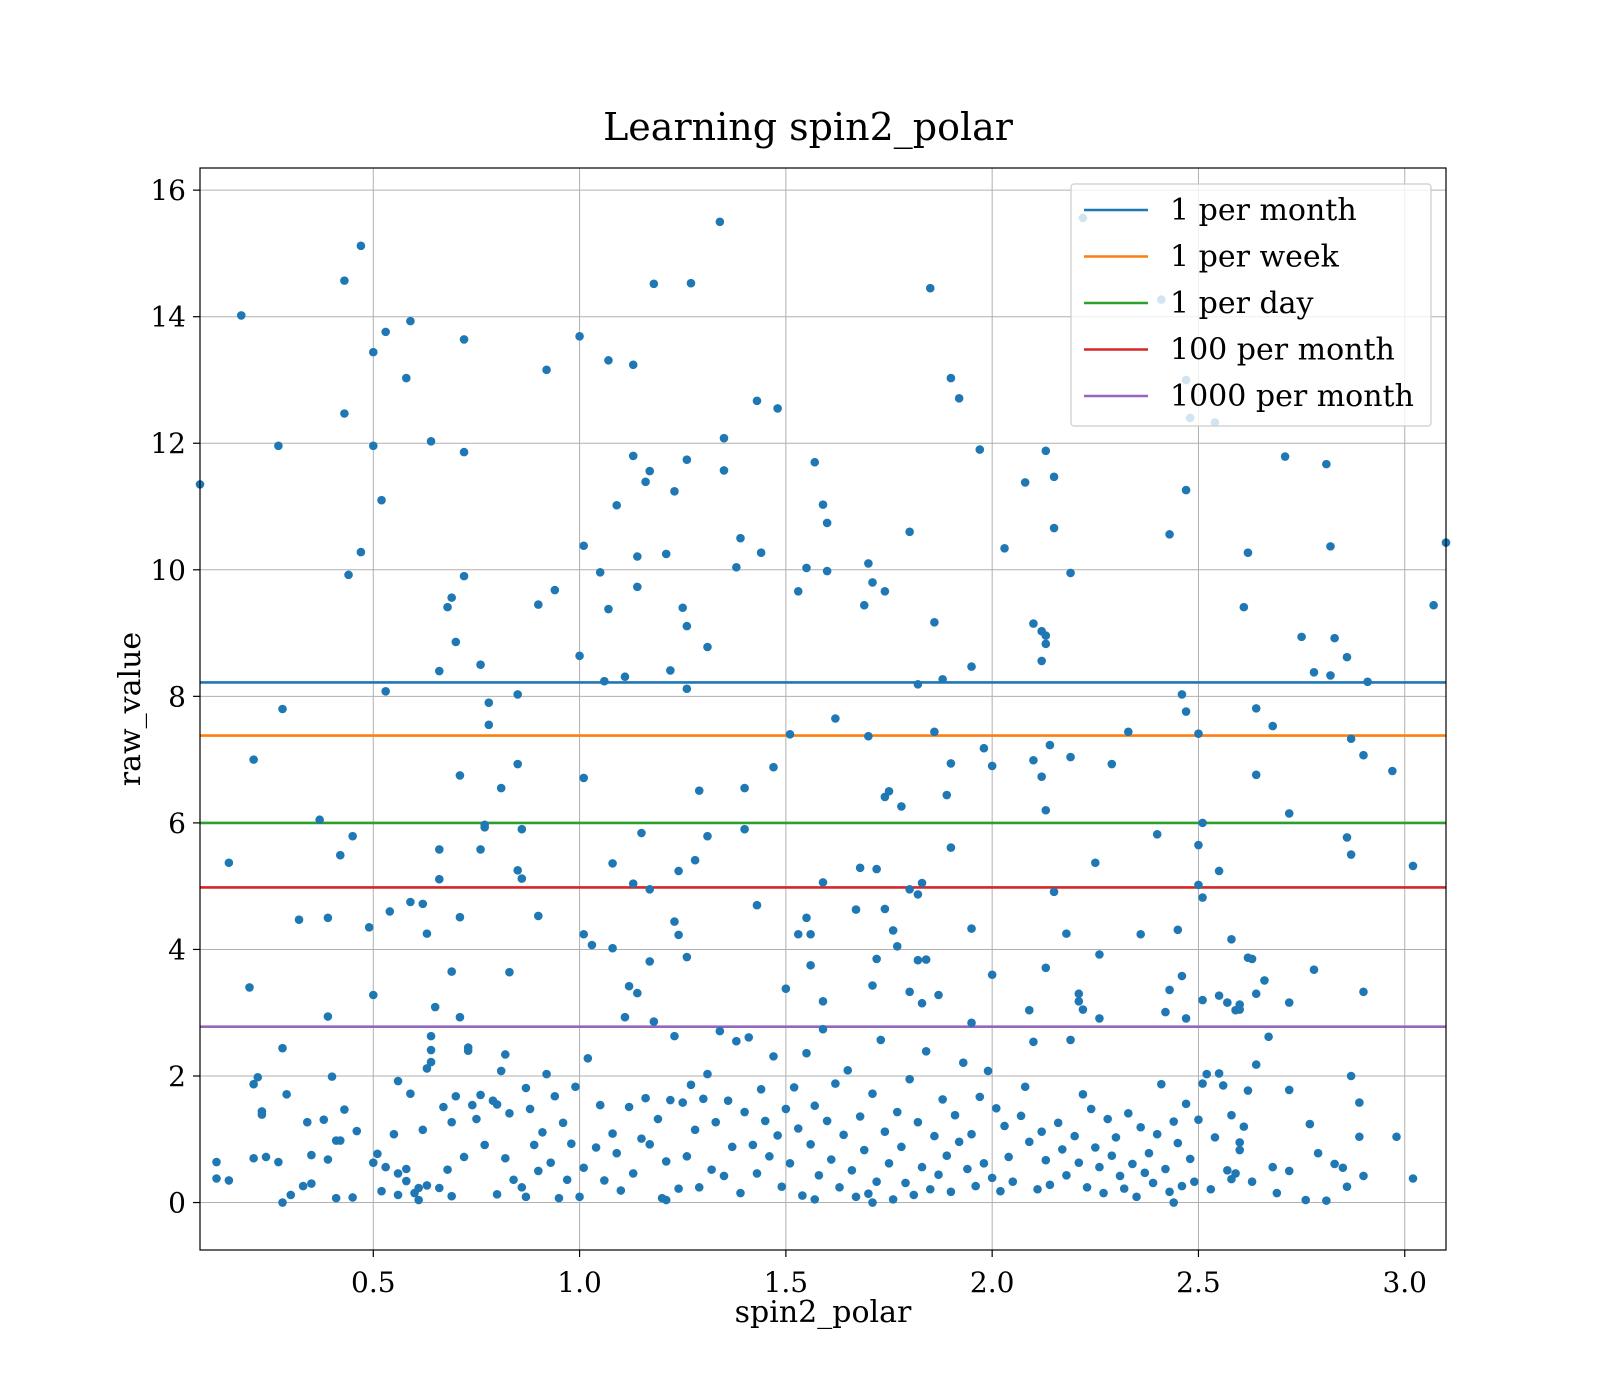 This screenshot has height=1400, width=1600. What do you see at coordinates (1404, 1282) in the screenshot?
I see `x-tick-label: 3.0` at bounding box center [1404, 1282].